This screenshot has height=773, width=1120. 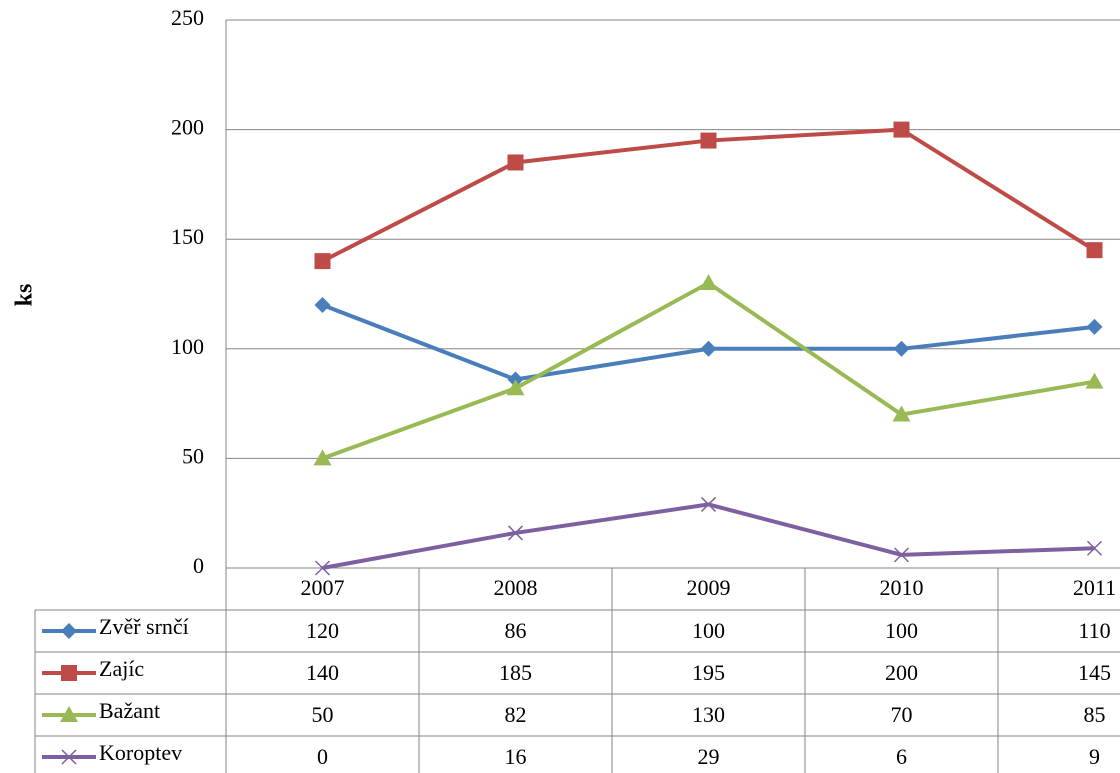 I want to click on y-axis-label: ks, so click(x=25, y=295).